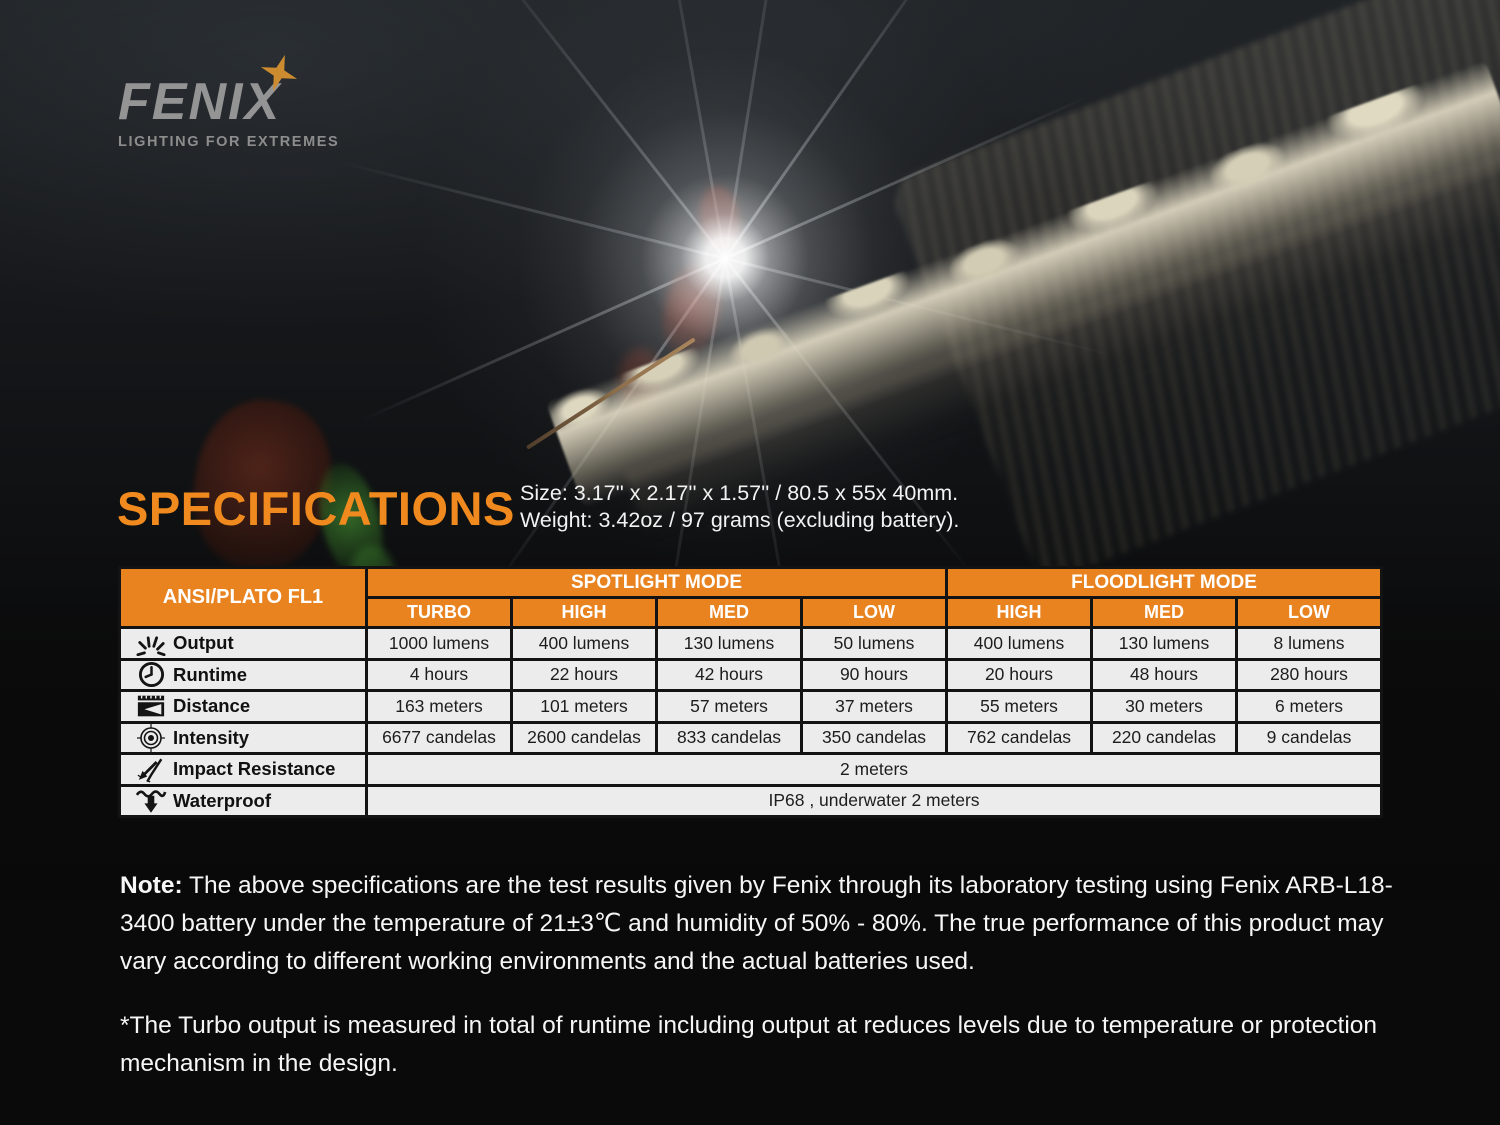 This screenshot has height=1125, width=1500. What do you see at coordinates (1019, 706) in the screenshot?
I see `value-cell: 55 meters` at bounding box center [1019, 706].